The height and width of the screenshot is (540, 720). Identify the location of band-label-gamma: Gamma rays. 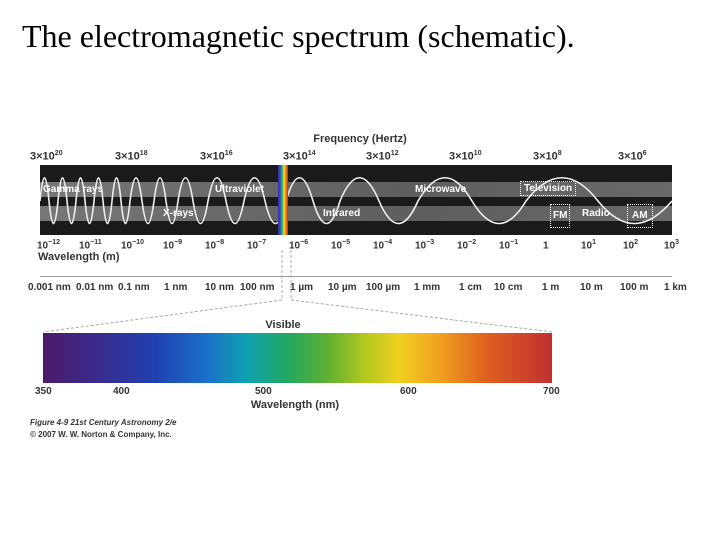
(73, 189).